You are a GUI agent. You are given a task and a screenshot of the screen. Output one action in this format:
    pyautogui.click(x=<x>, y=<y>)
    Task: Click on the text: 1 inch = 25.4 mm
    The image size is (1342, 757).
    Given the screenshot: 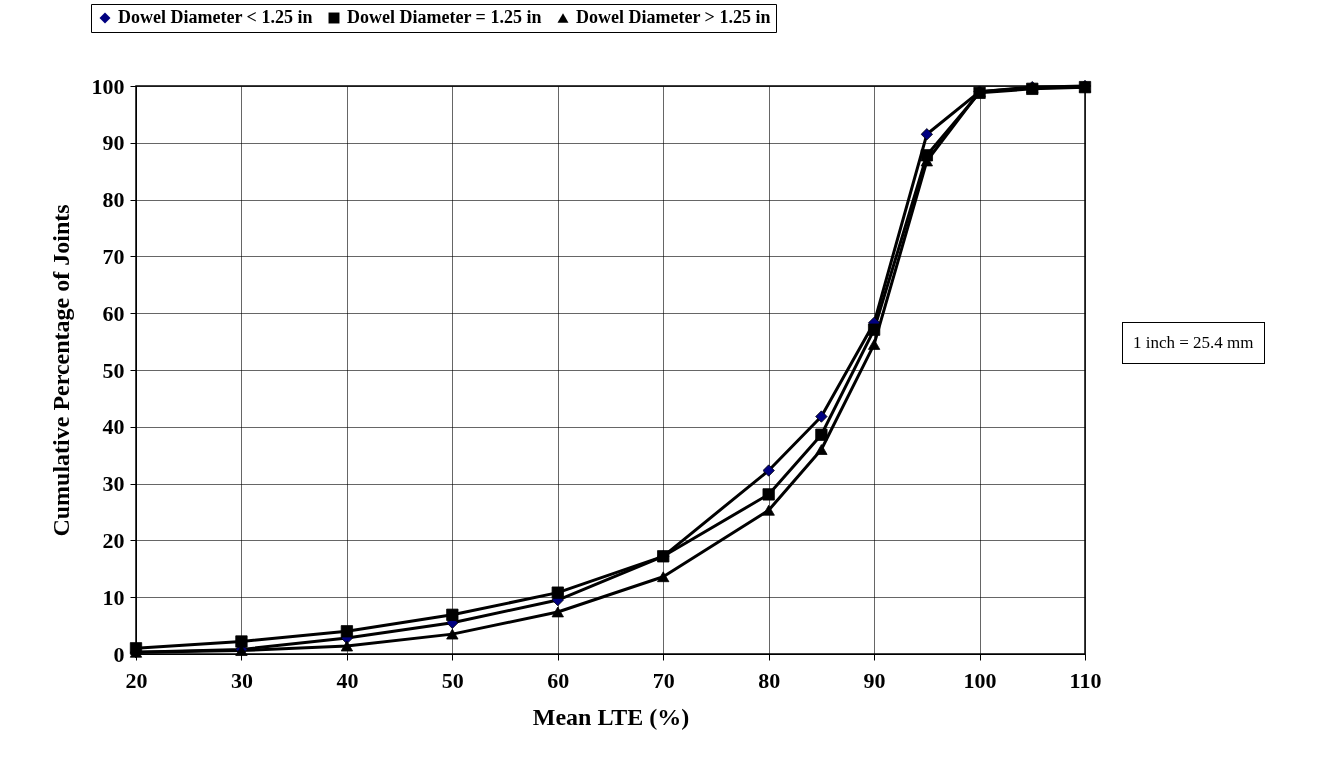 What is the action you would take?
    pyautogui.click(x=1193, y=343)
    